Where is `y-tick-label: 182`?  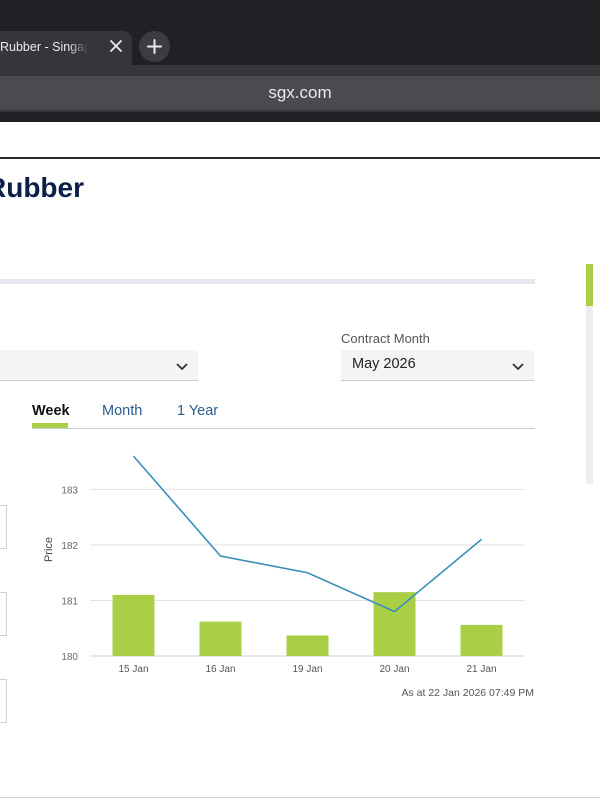 y-tick-label: 182 is located at coordinates (69, 546).